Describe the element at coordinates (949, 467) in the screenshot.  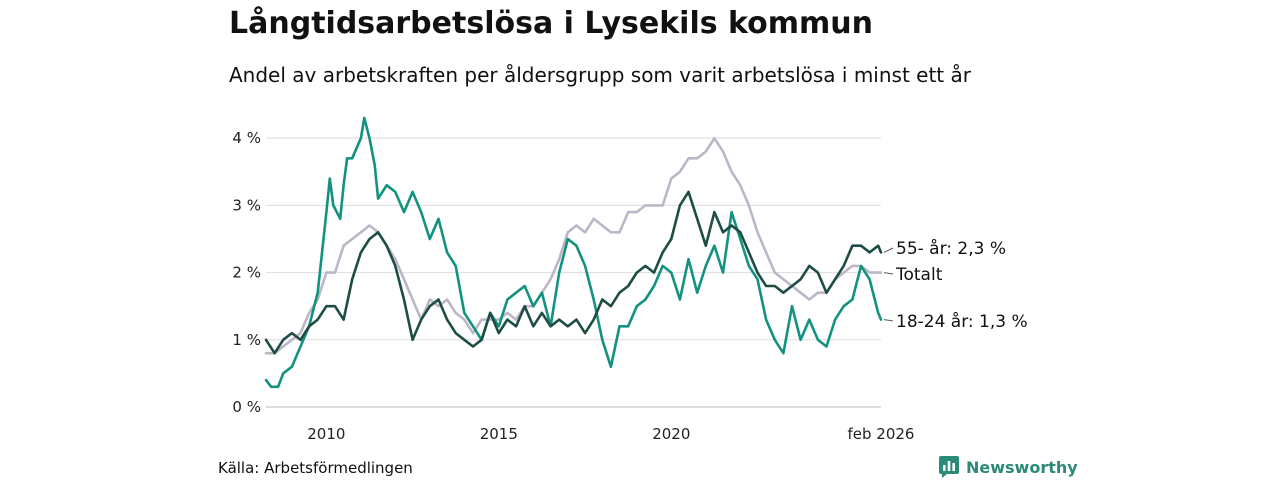
I see `newsworthy-icon` at that location.